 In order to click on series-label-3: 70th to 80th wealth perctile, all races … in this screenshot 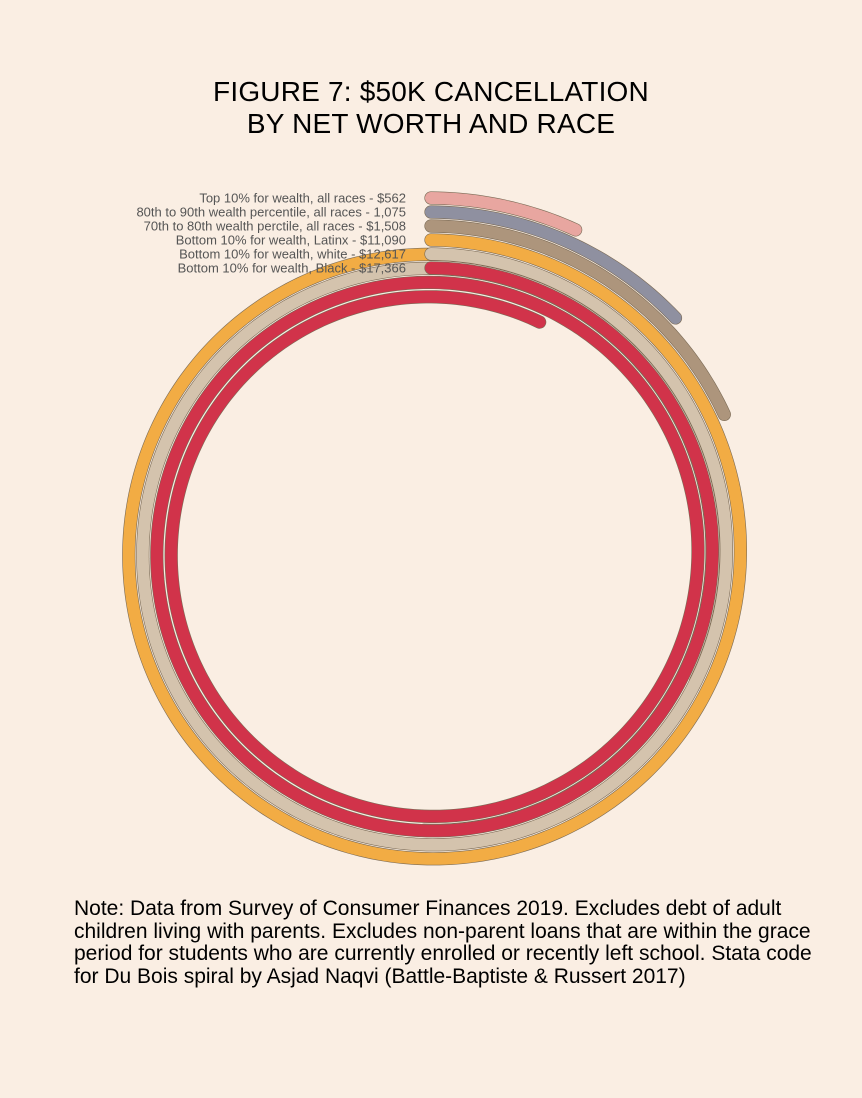, I will do `click(275, 226)`.